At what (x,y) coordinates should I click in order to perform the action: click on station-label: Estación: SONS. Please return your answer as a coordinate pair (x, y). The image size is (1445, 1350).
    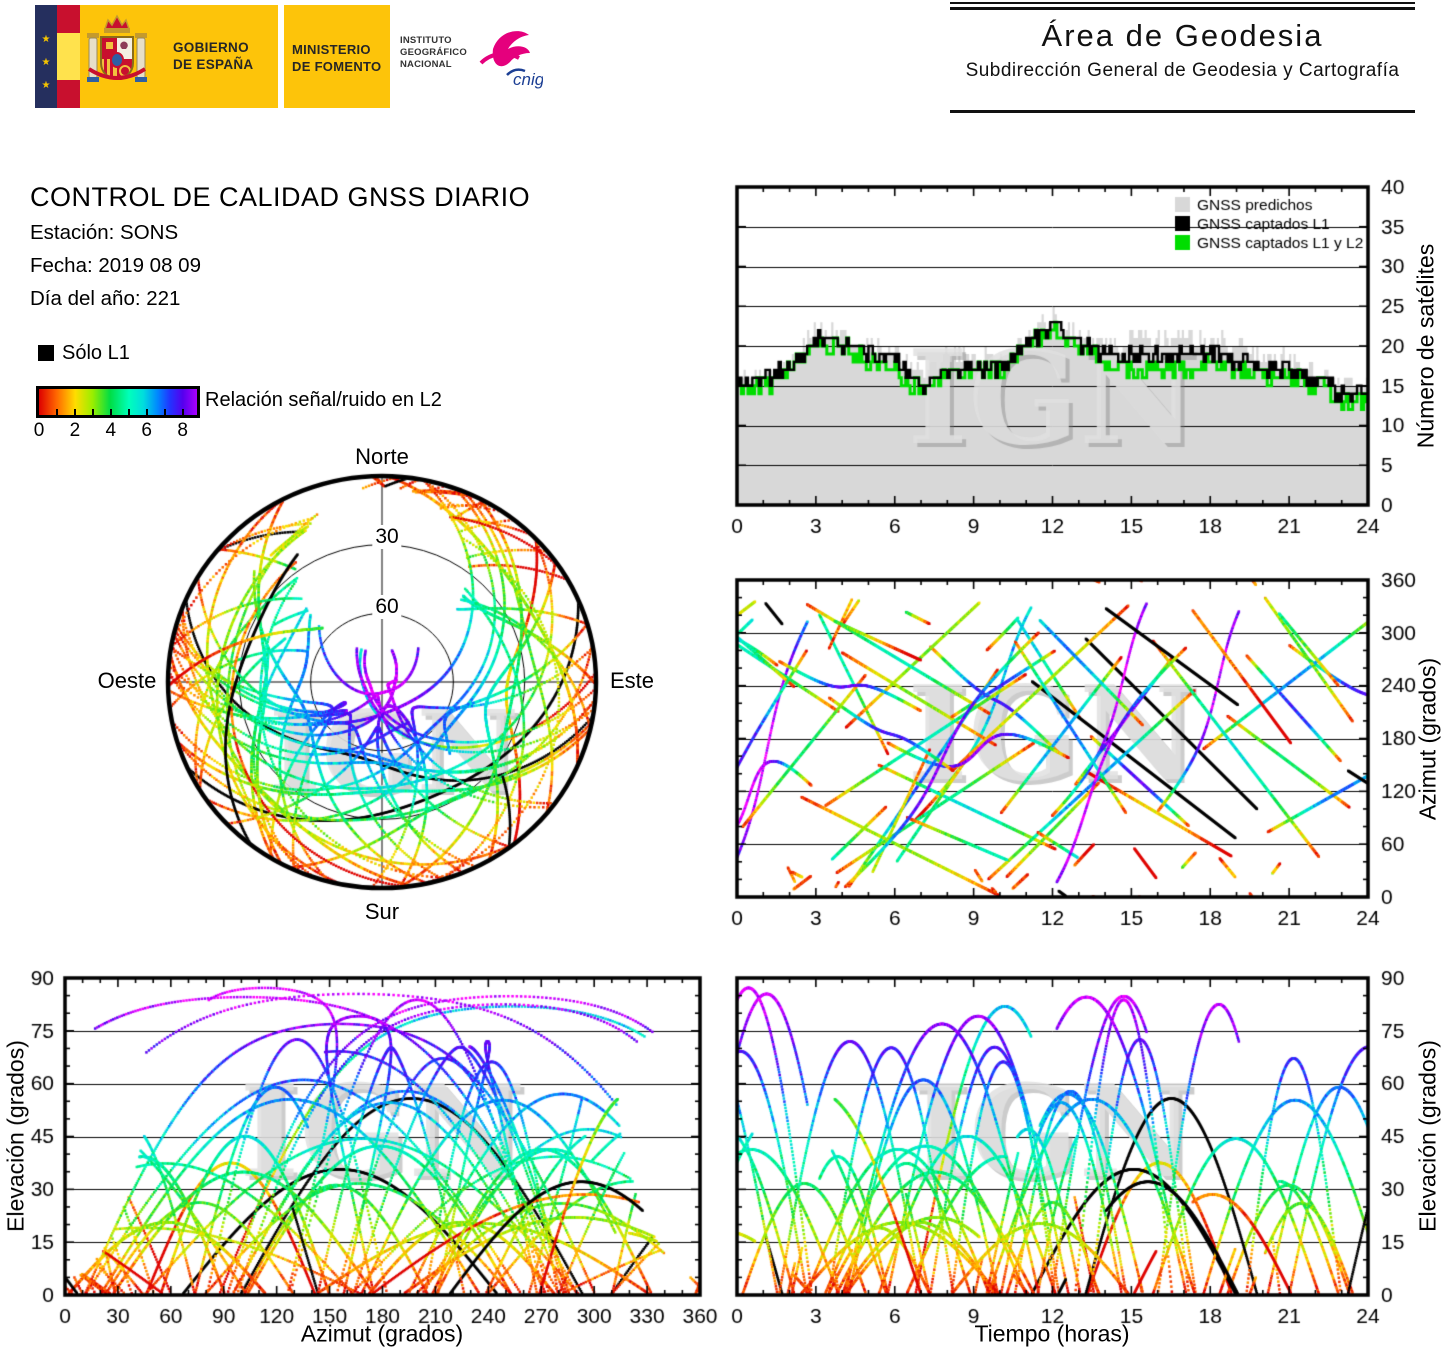
    Looking at the image, I should click on (104, 232).